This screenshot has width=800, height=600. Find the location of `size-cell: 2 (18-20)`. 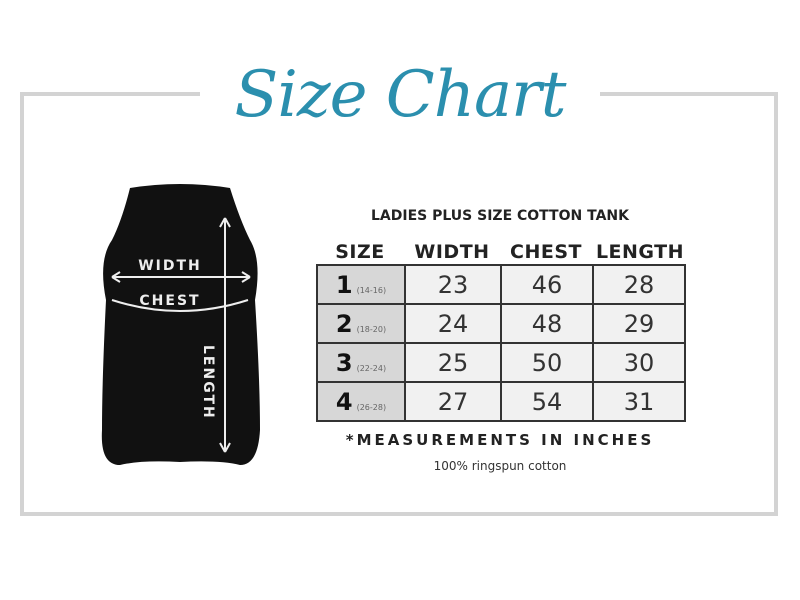

size-cell: 2 (18-20) is located at coordinates (361, 323).